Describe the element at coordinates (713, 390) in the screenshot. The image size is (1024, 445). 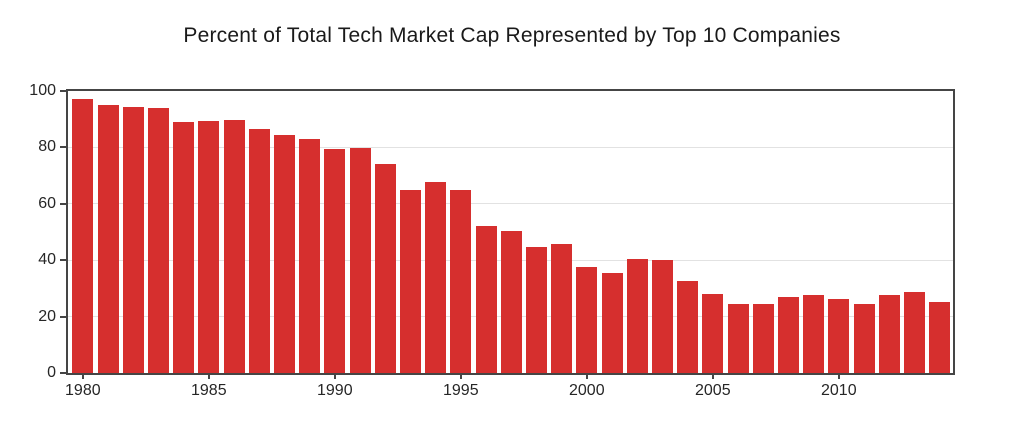
I see `x-tick-label-2005: 2005` at that location.